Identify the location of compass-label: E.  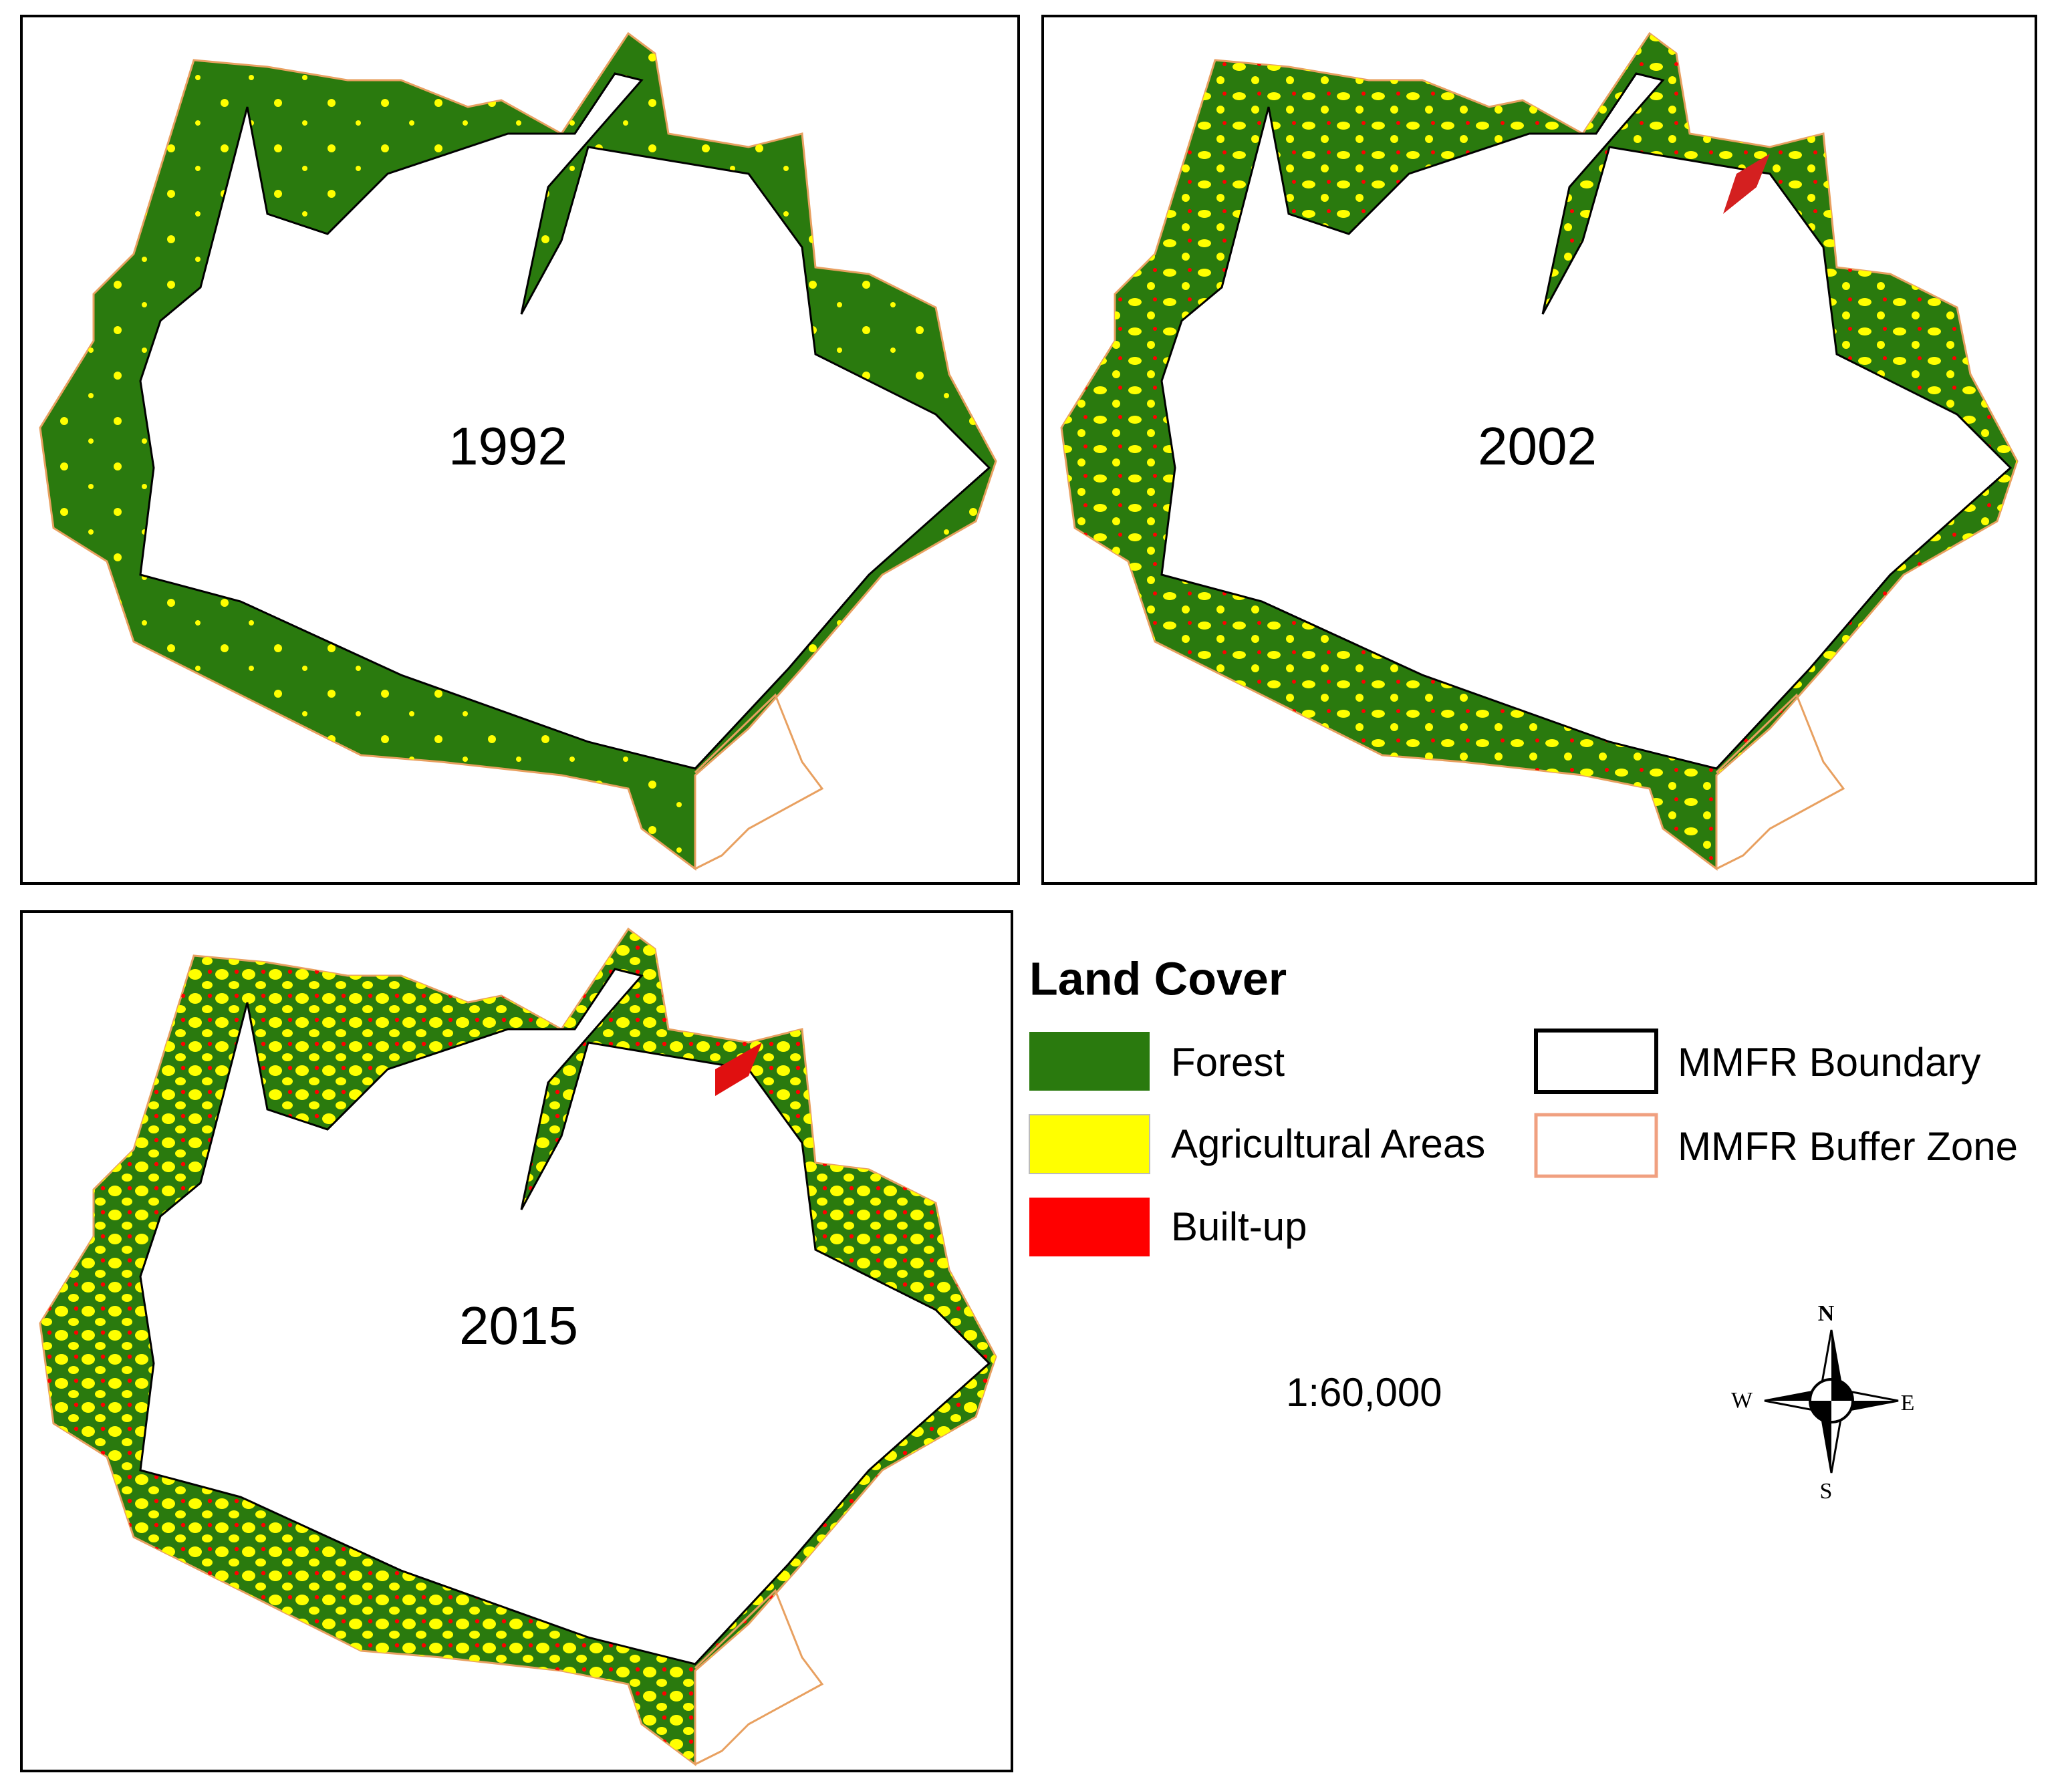
(1908, 1403).